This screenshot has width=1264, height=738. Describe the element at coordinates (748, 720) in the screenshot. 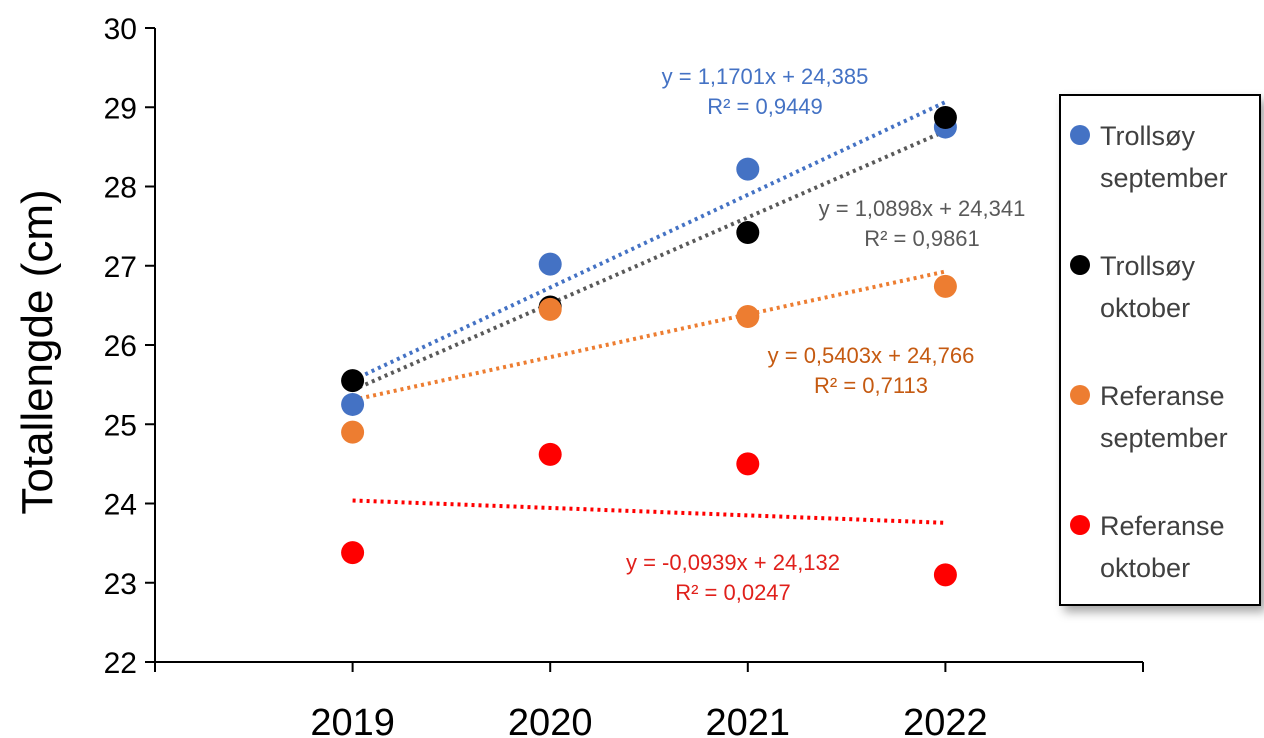

I see `x-tick-label: 2021` at that location.